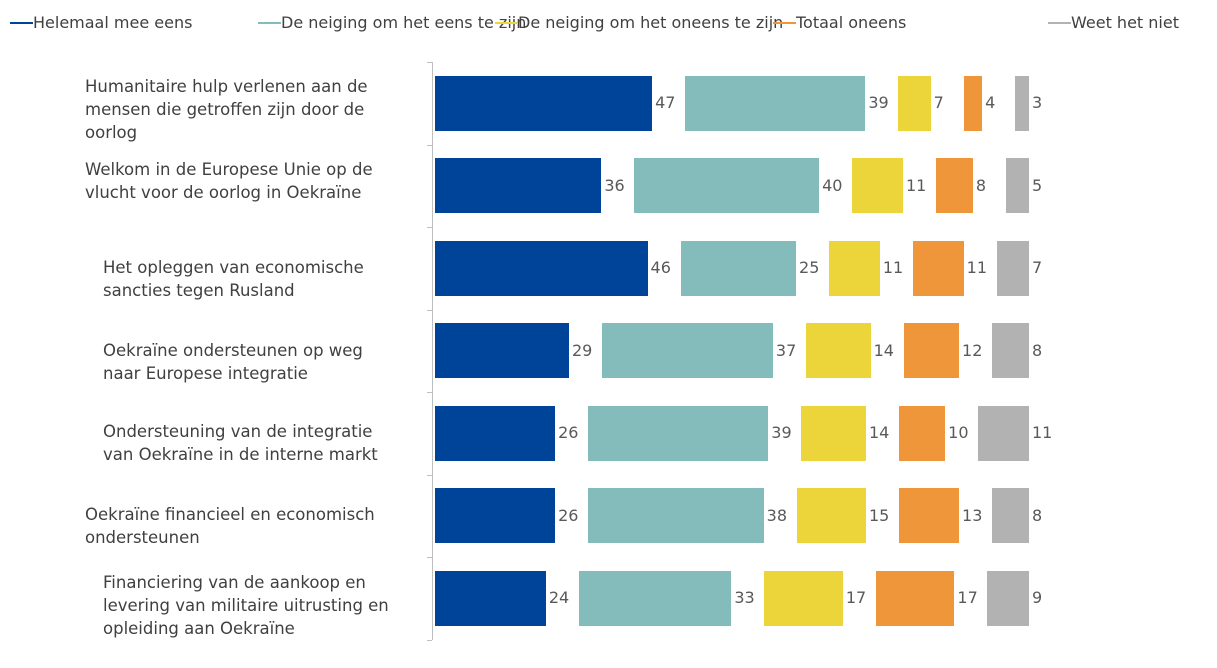 Image resolution: width=1217 pixels, height=668 pixels. Describe the element at coordinates (777, 515) in the screenshot. I see `value-label: 38` at that location.